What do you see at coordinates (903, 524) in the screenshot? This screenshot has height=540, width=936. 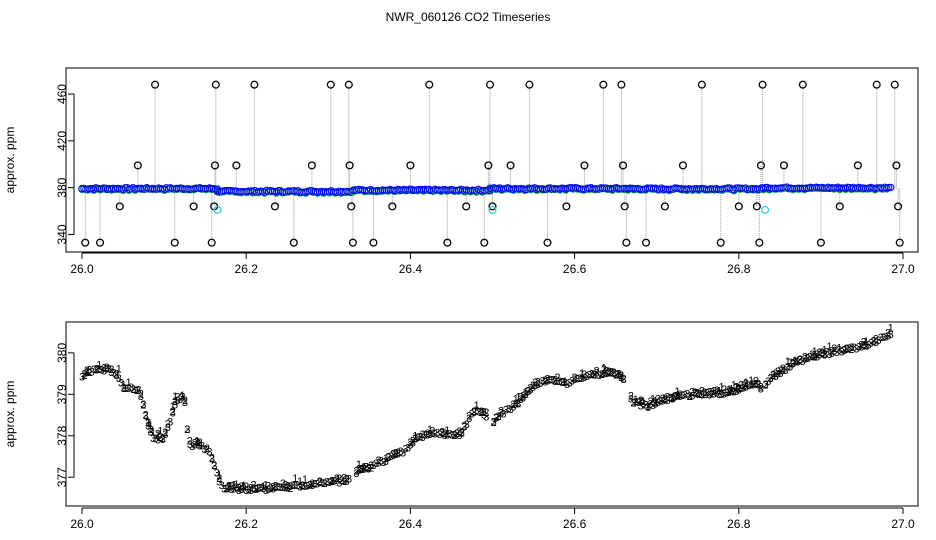 I see `bottom-x-tick-label: 27.0` at bounding box center [903, 524].